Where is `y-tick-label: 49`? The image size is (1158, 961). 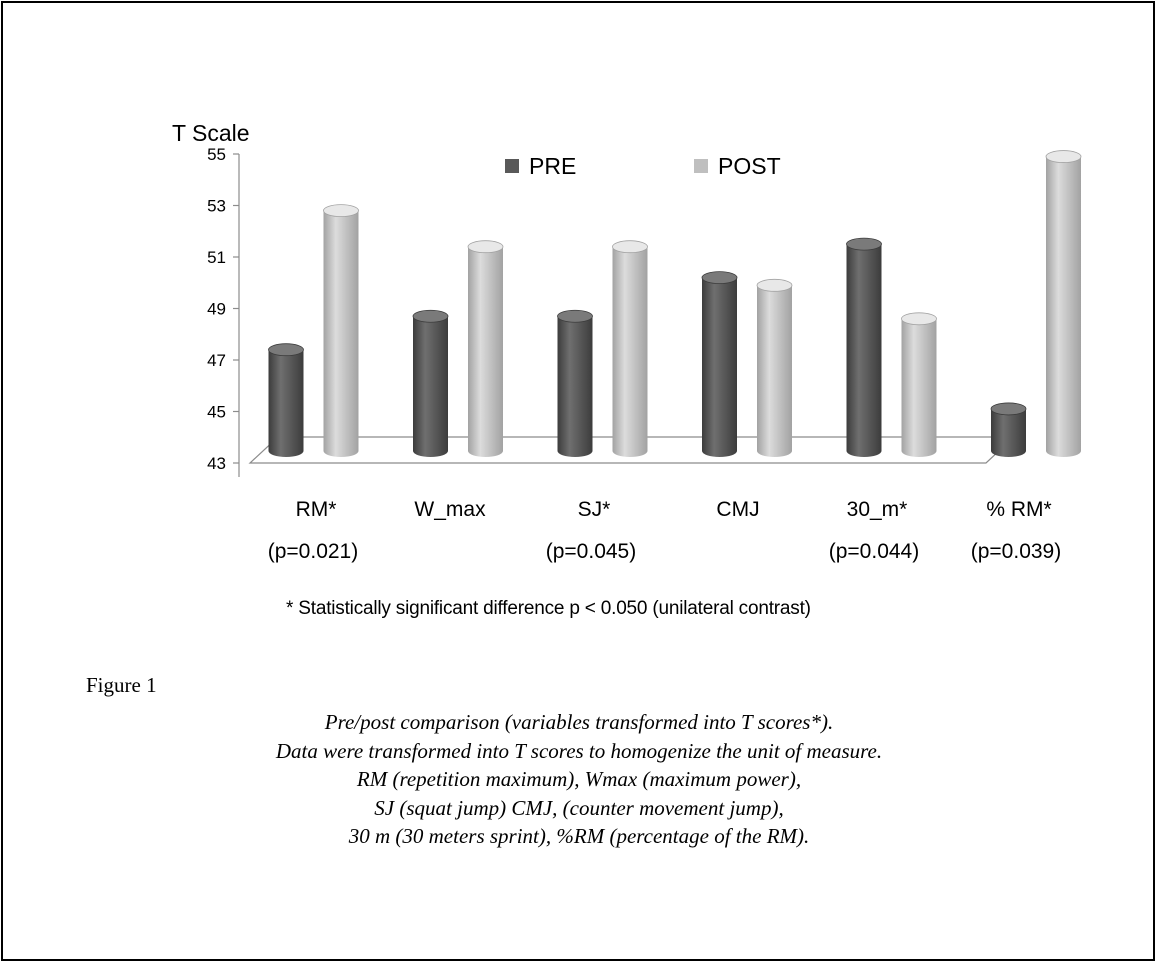
y-tick-label: 49 is located at coordinates (216, 309).